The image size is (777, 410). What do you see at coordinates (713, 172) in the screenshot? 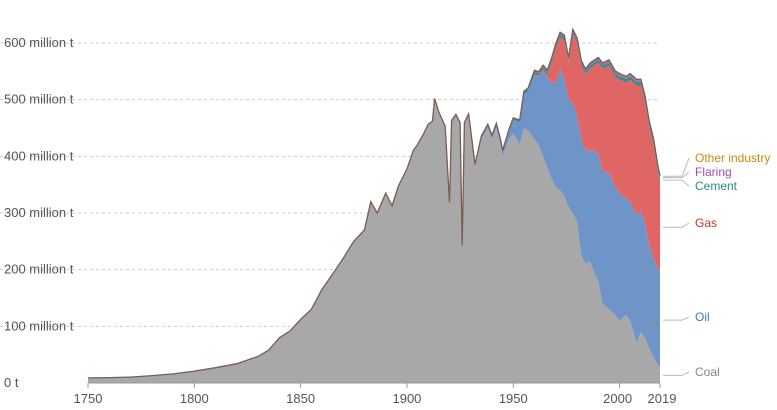
I see `series-label-flaring: Flaring` at bounding box center [713, 172].